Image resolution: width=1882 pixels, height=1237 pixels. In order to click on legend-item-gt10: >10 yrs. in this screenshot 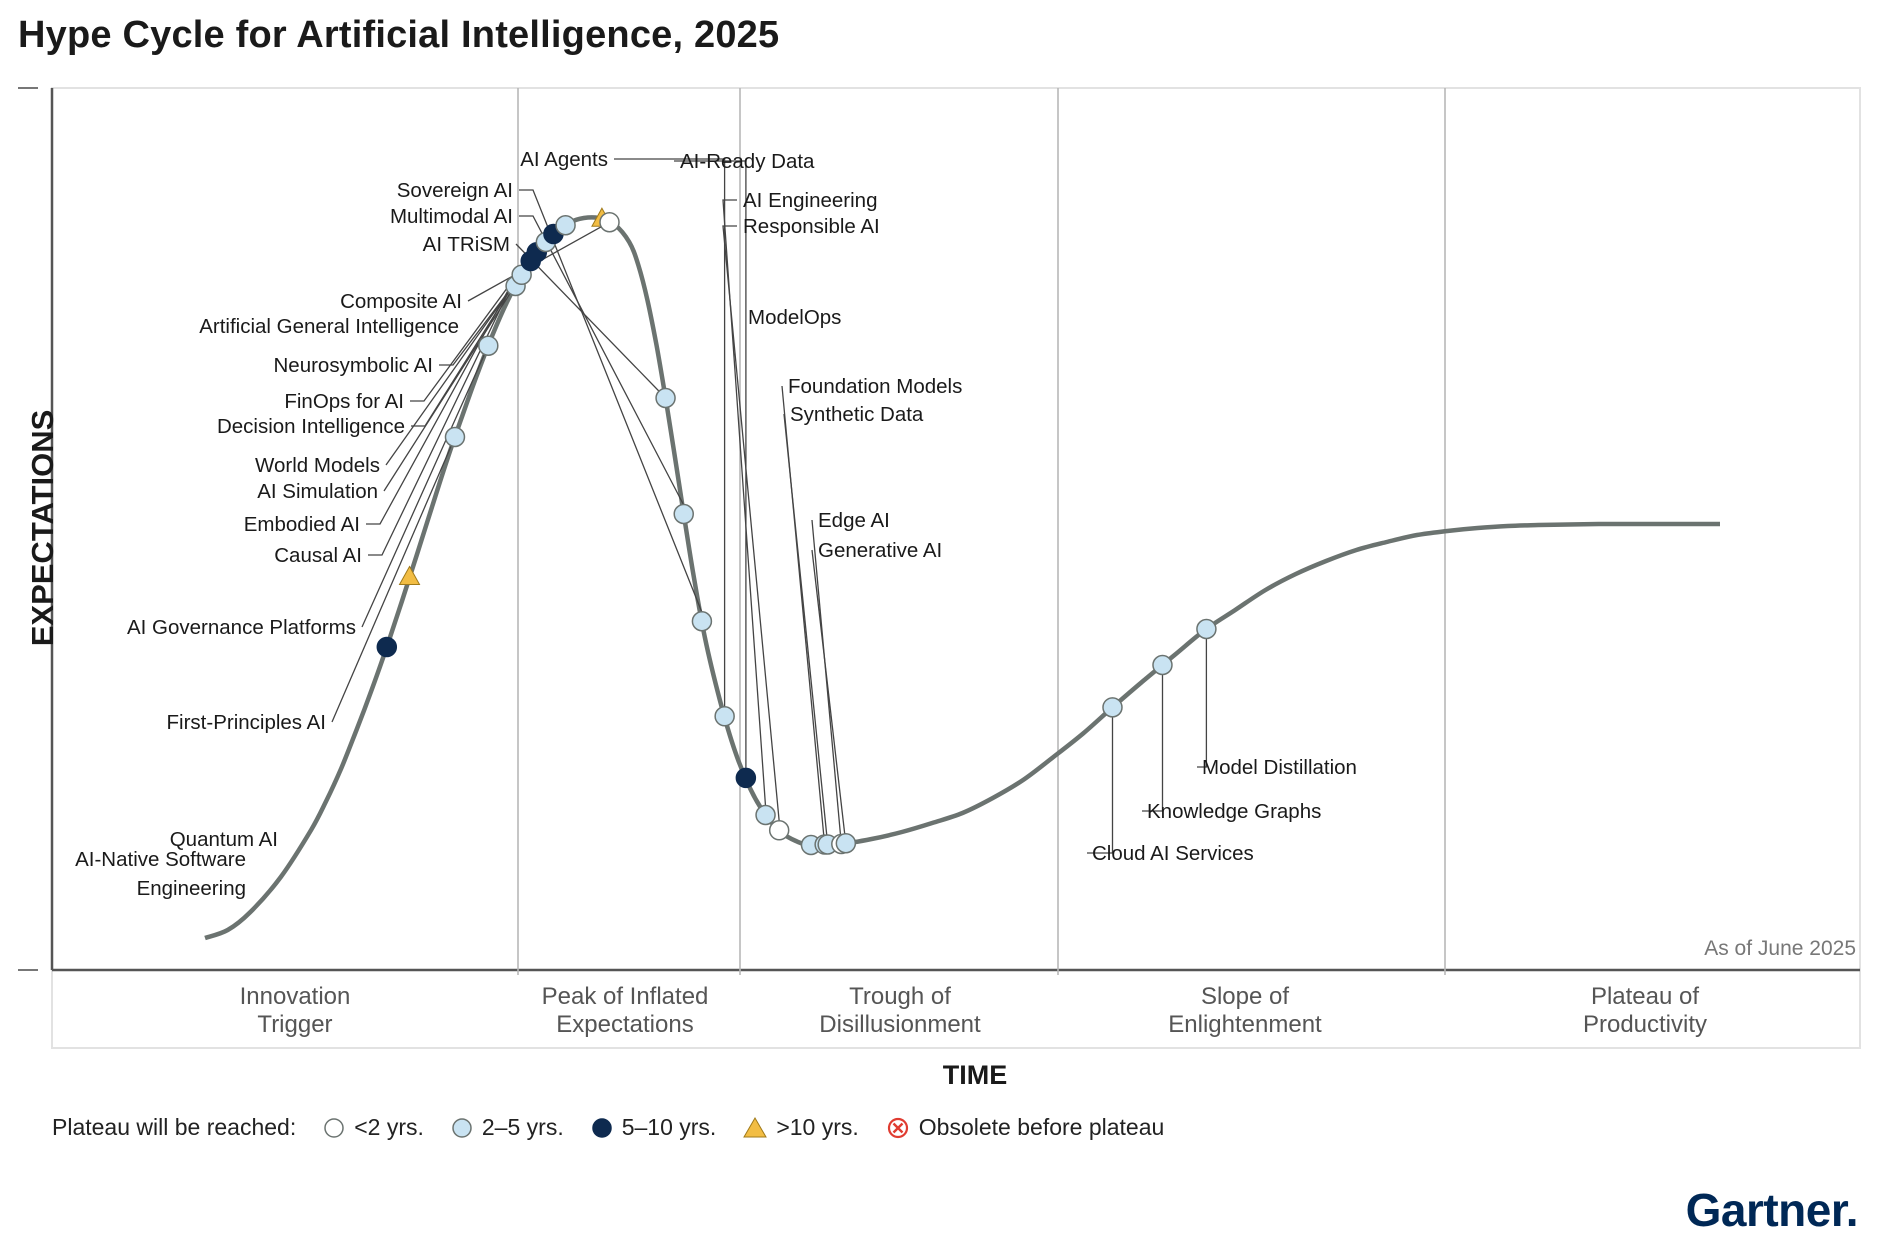, I will do `click(800, 1127)`.